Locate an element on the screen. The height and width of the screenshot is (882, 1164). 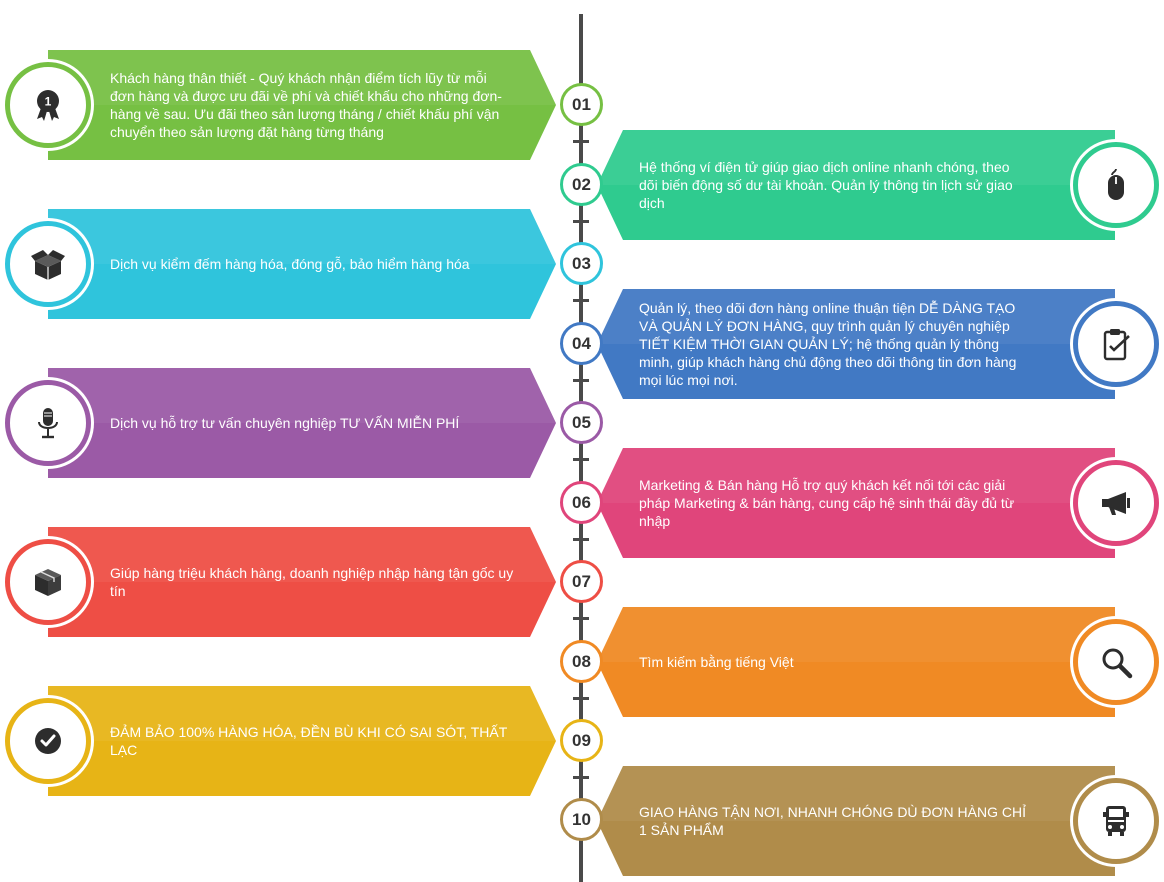
search-icon is located at coordinates (1117, 663).